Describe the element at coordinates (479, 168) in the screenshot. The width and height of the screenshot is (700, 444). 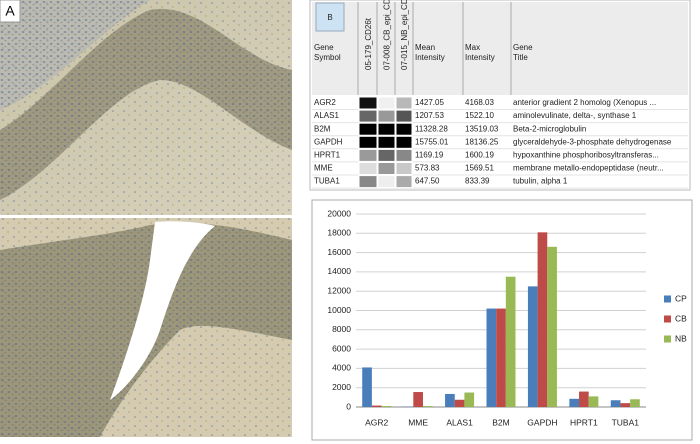
I see `max-intensity: 1569.51` at that location.